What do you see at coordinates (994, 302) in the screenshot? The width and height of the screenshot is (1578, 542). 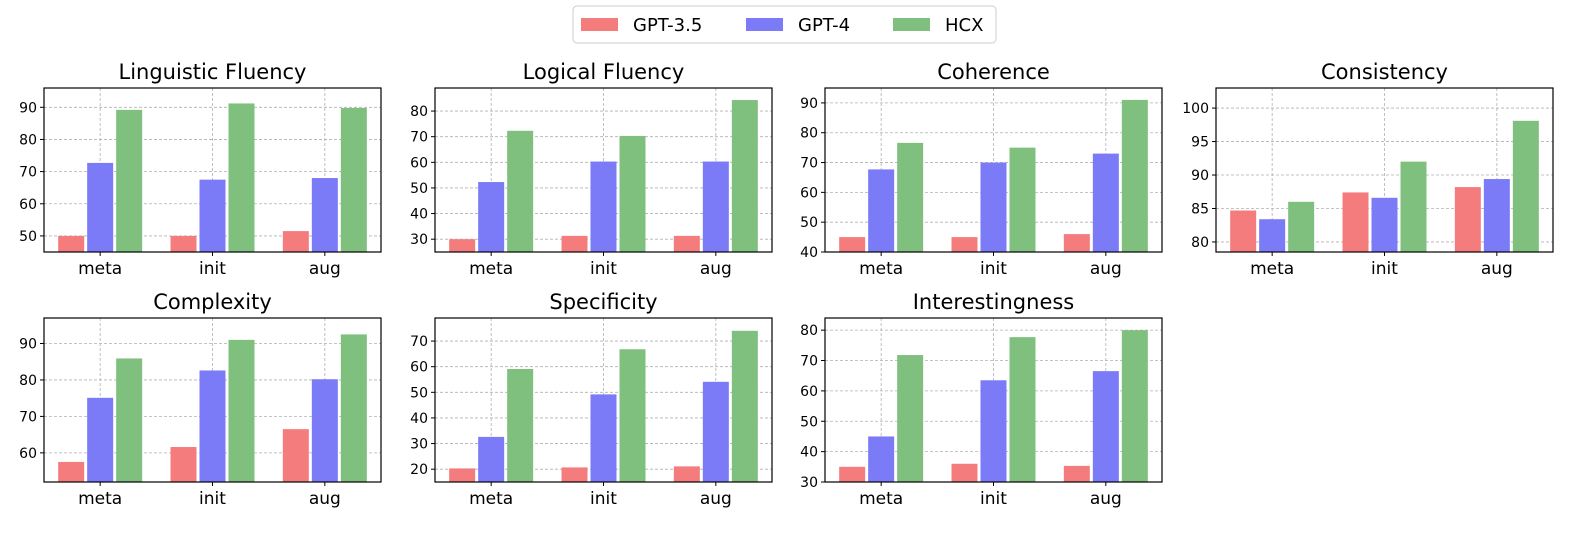 I see `panel-title: Interestingness` at bounding box center [994, 302].